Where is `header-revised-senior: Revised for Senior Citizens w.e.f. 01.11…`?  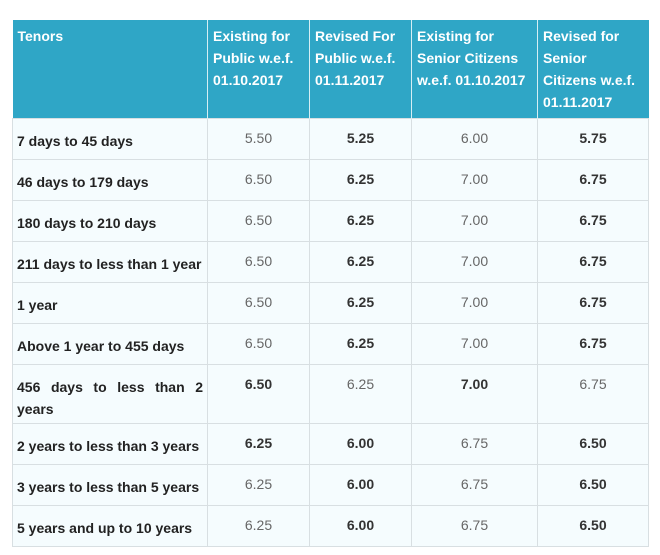
header-revised-senior: Revised for Senior Citizens w.e.f. 01.11… is located at coordinates (593, 69).